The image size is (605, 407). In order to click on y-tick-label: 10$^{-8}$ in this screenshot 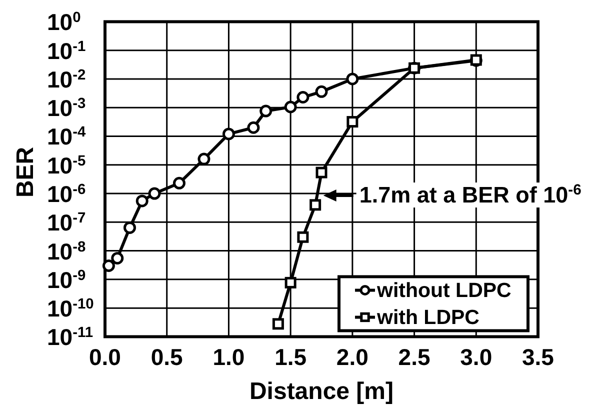, I will do `click(66, 251)`.